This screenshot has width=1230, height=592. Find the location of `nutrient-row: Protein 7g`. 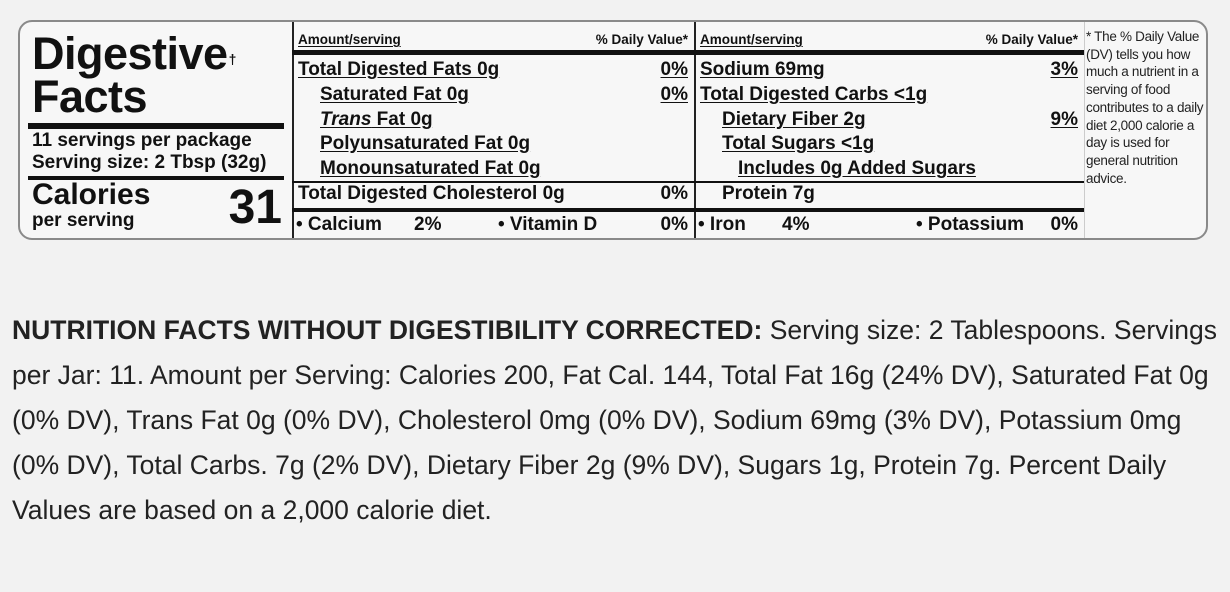

nutrient-row: Protein 7g is located at coordinates (889, 194).